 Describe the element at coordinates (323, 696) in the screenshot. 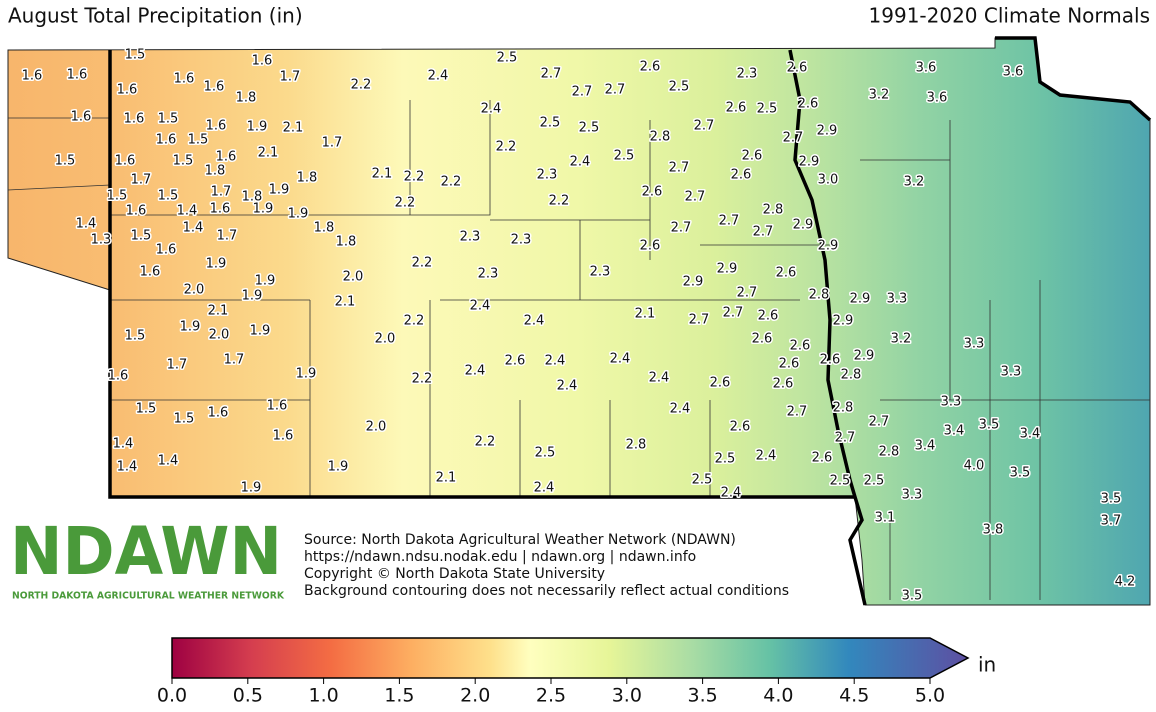

I see `colorbar-tick-label: 1.0` at that location.